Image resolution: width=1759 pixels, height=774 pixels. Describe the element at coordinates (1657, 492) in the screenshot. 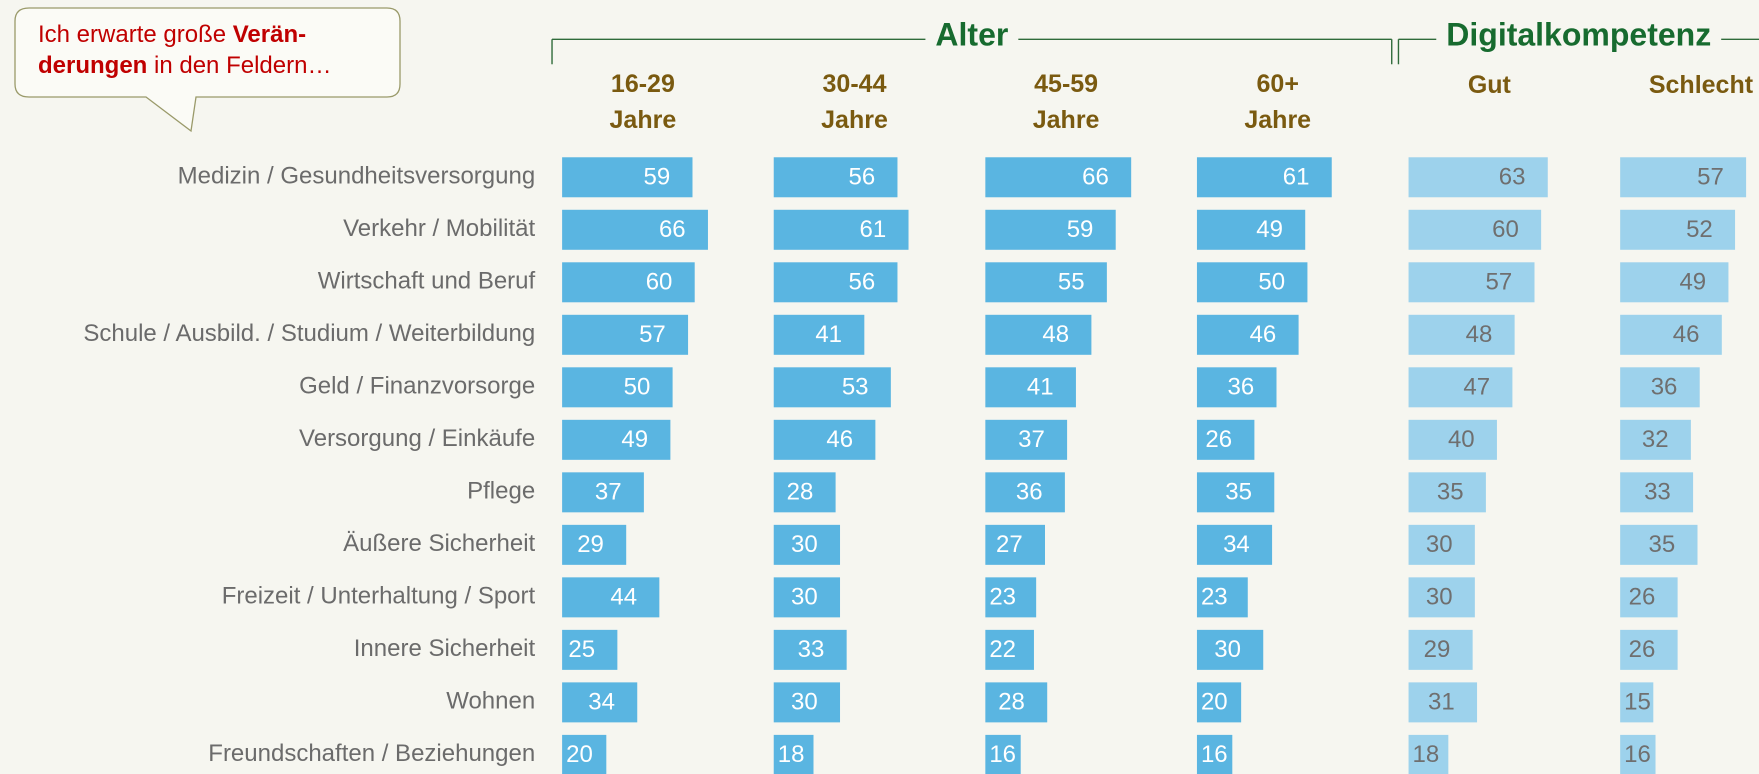

I see `value-label: 33` at that location.